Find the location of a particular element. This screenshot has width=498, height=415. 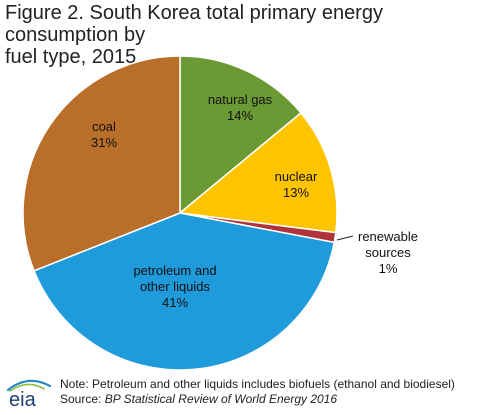

label-coal: coal 31% is located at coordinates (104, 134).